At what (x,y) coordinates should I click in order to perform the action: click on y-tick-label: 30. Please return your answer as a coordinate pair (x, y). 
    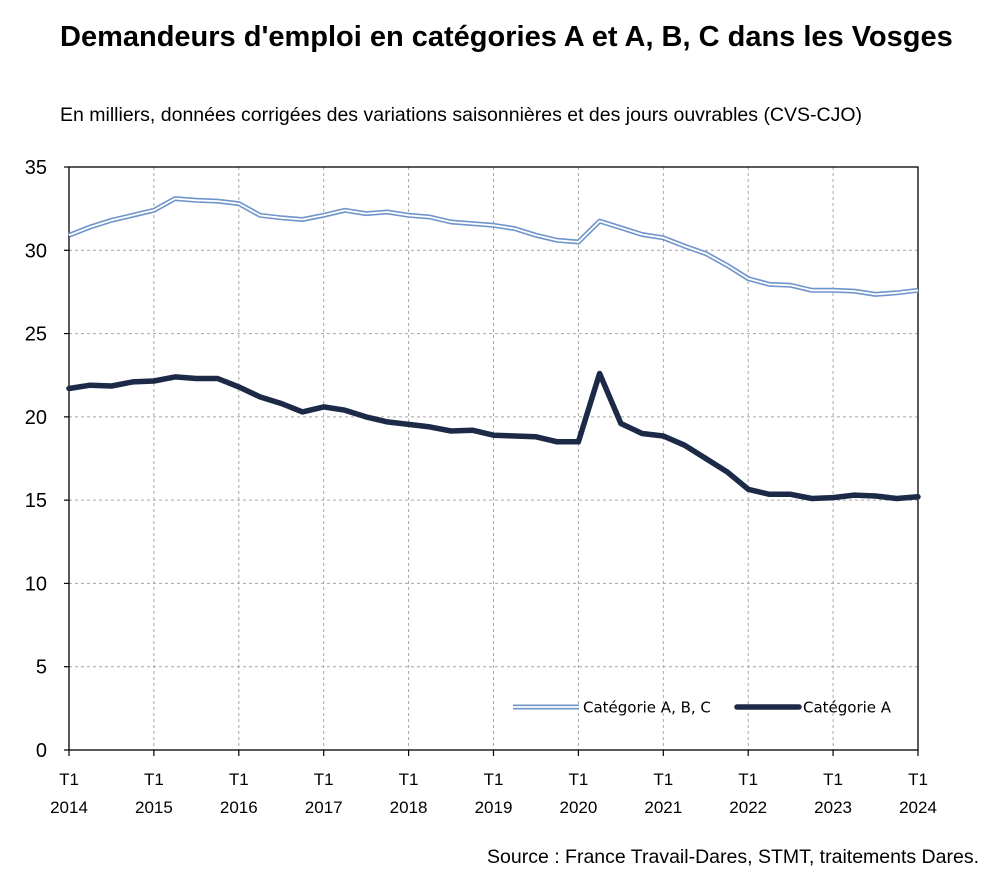
    Looking at the image, I should click on (36, 251).